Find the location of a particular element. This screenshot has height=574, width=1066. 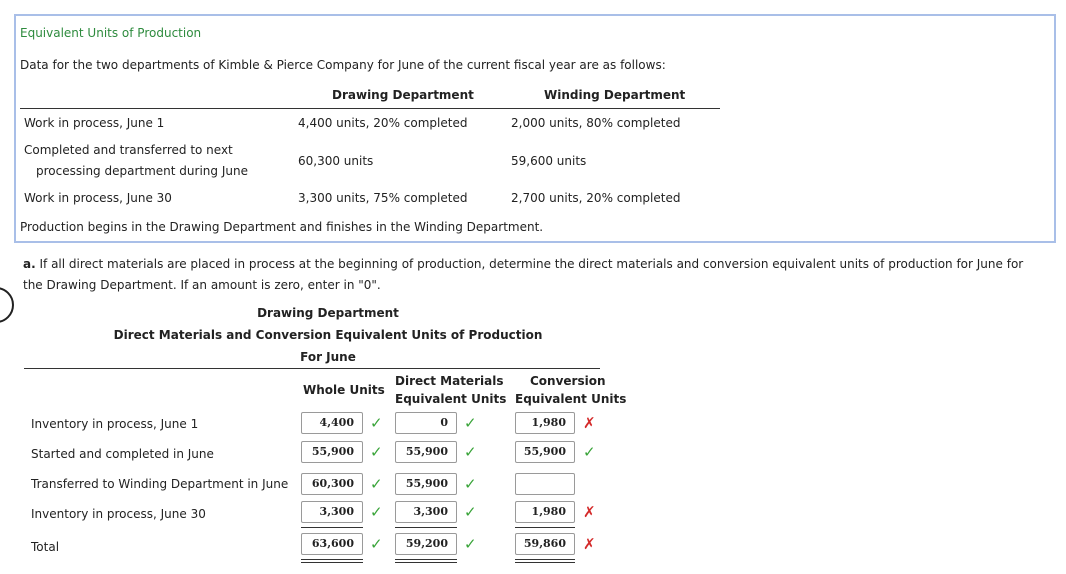

whole-units-input: 55,900 is located at coordinates (332, 452).